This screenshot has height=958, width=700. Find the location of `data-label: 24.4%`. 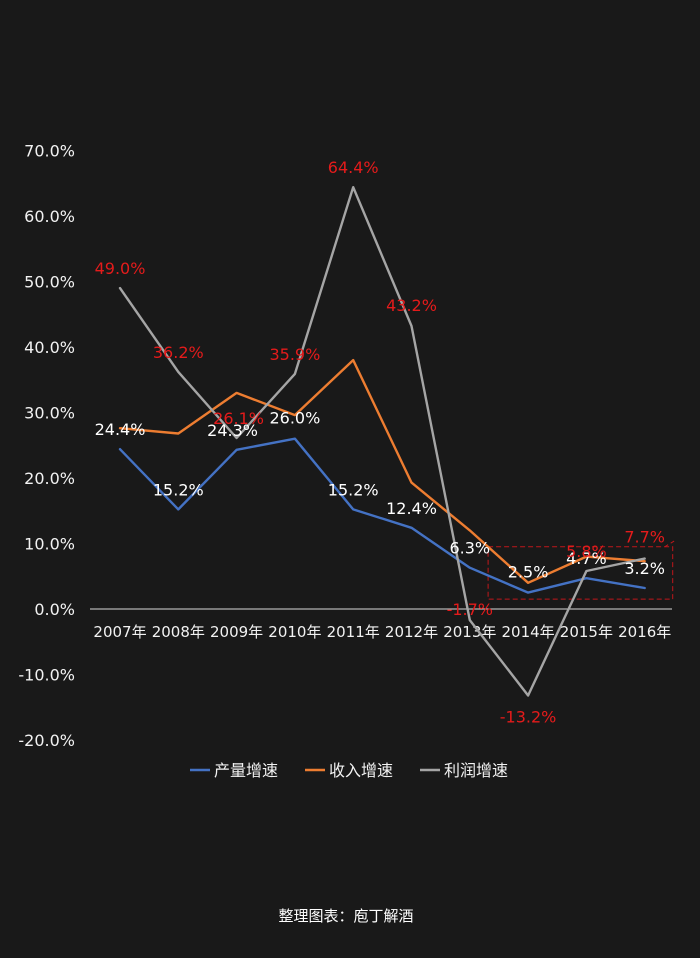

data-label: 24.4% is located at coordinates (120, 429).